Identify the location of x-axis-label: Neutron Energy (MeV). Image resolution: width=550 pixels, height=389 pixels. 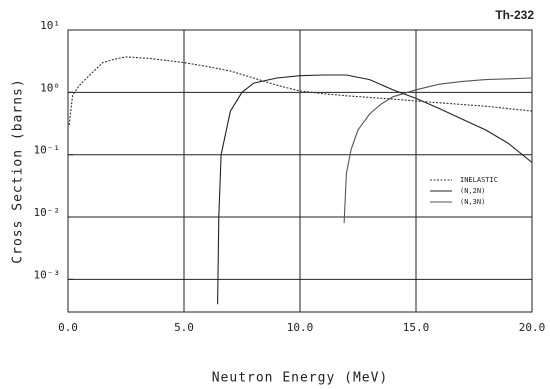
(300, 378).